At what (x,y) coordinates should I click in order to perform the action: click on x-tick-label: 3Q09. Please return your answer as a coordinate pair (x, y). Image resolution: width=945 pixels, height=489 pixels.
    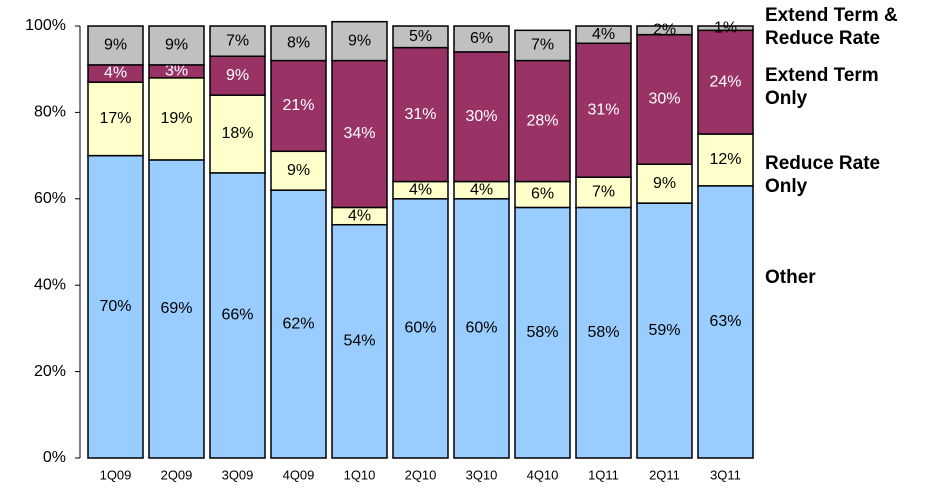
    Looking at the image, I should click on (238, 474).